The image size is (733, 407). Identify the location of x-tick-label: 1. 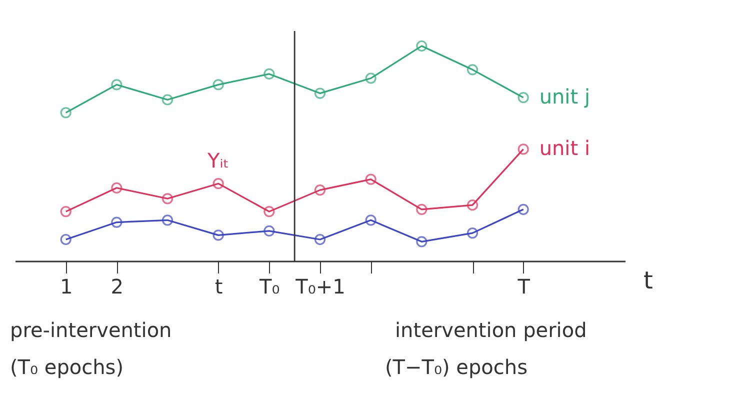
(66, 286).